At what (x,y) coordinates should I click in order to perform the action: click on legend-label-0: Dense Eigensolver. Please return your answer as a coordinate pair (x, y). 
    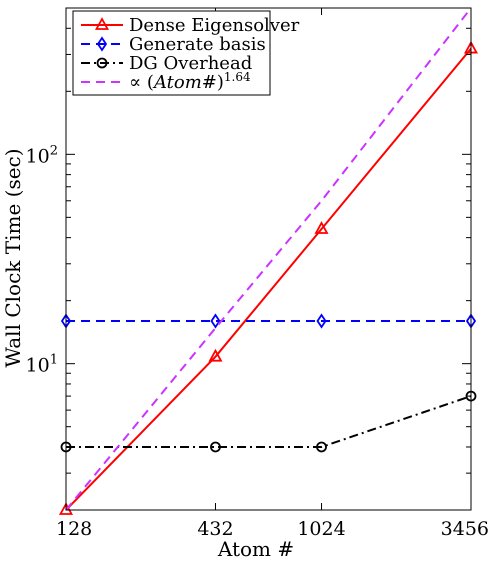
    Looking at the image, I should click on (214, 25).